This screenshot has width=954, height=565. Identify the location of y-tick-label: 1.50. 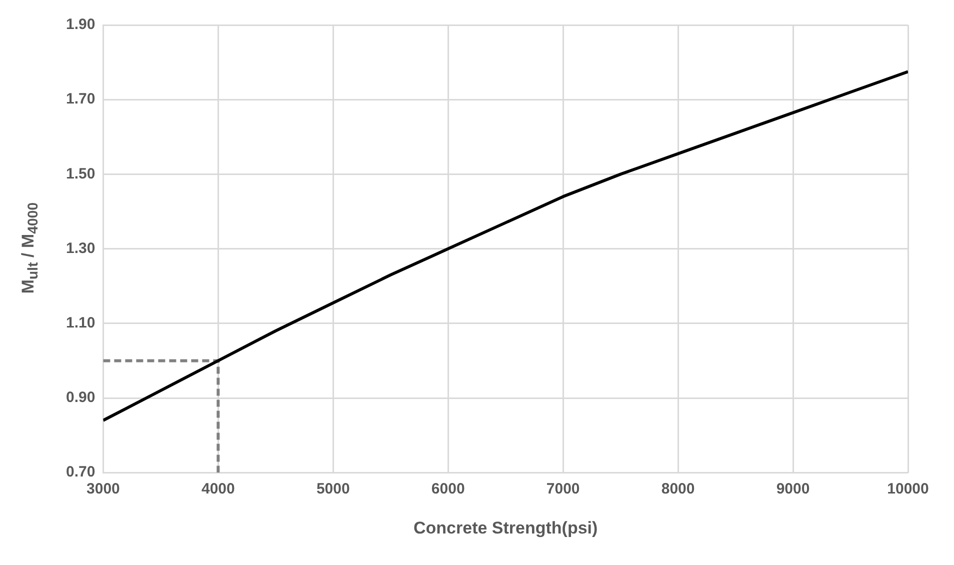
(81, 173).